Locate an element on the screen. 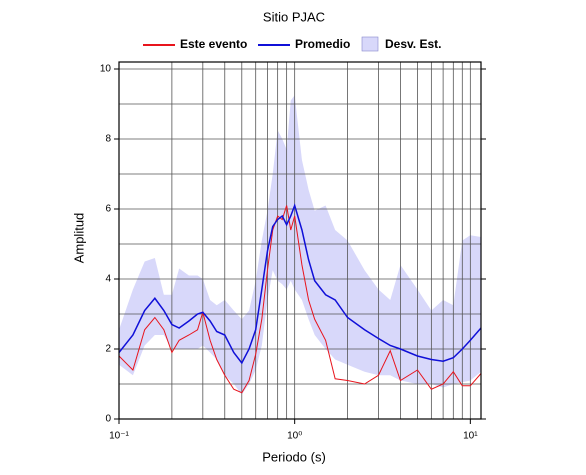  y-tick-label: 0 is located at coordinates (108, 419).